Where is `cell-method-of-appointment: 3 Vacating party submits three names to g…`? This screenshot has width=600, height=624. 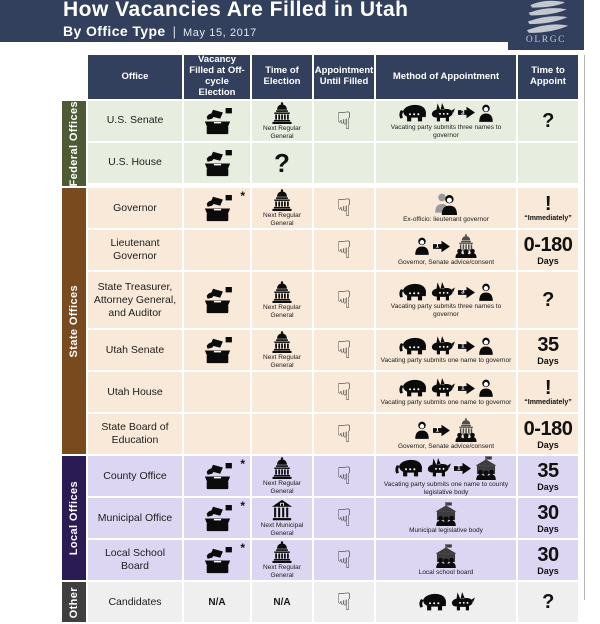 cell-method-of-appointment: 3 Vacating party submits three names to g… is located at coordinates (446, 300).